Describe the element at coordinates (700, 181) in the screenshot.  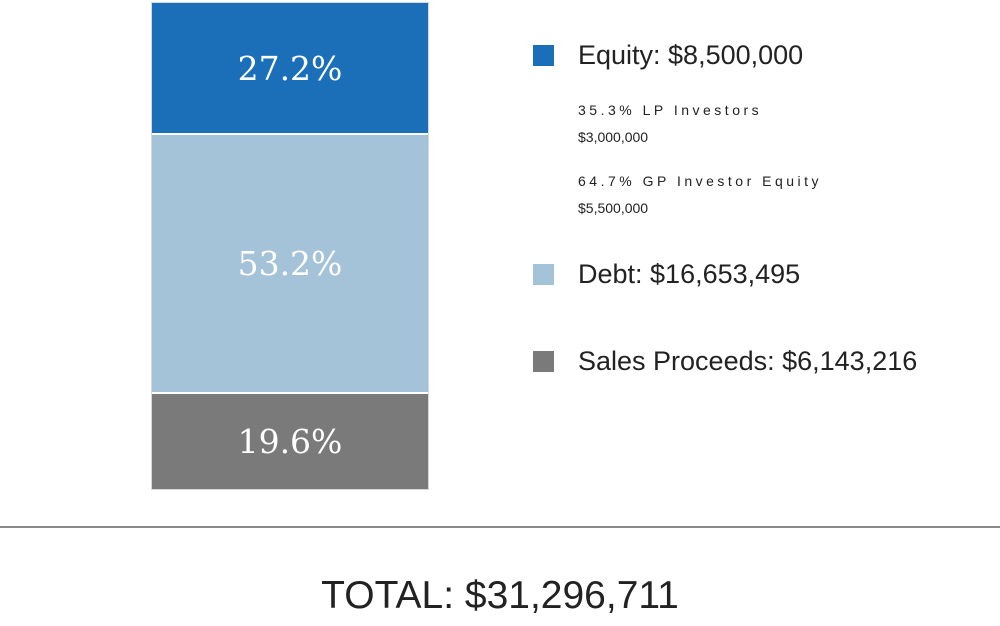
I see `gp-investor-equity-percent: 64.7% GP Investor Equity` at that location.